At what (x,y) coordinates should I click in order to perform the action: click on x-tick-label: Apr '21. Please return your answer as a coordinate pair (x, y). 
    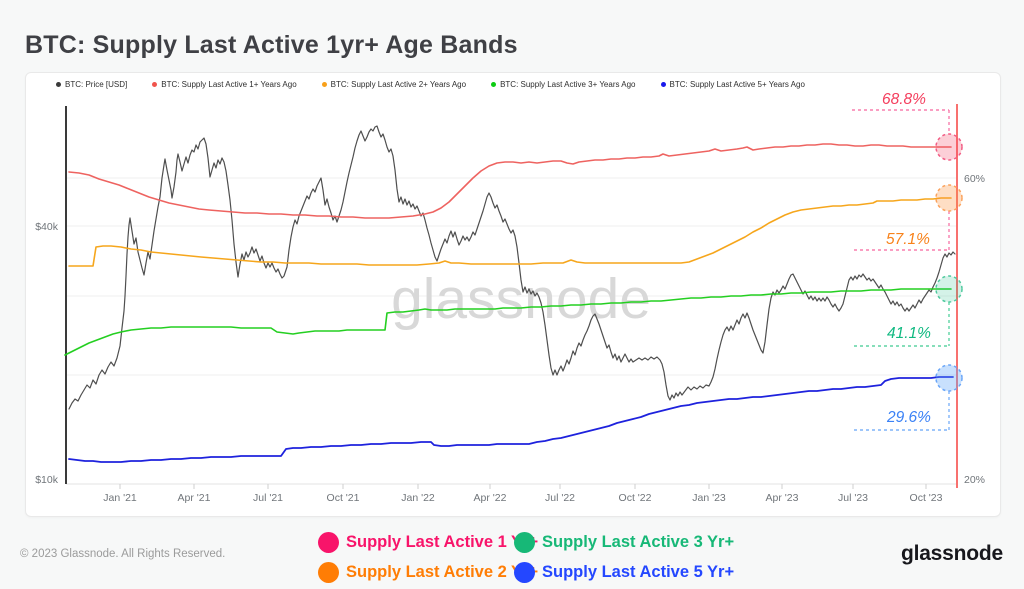
    Looking at the image, I should click on (194, 498).